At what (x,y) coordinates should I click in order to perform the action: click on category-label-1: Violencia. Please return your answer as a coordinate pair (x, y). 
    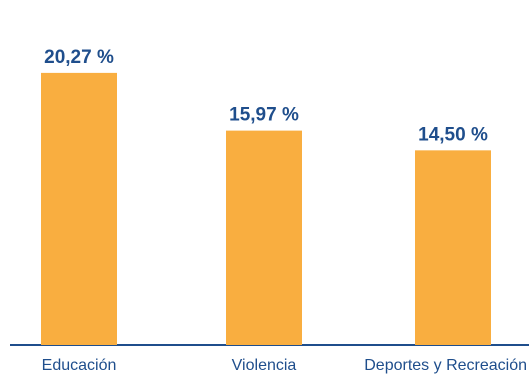
    Looking at the image, I should click on (264, 365).